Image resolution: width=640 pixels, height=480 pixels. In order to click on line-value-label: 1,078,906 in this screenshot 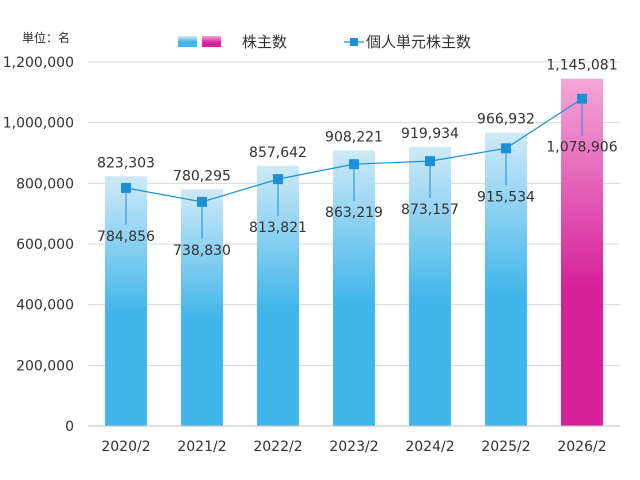, I will do `click(581, 148)`.